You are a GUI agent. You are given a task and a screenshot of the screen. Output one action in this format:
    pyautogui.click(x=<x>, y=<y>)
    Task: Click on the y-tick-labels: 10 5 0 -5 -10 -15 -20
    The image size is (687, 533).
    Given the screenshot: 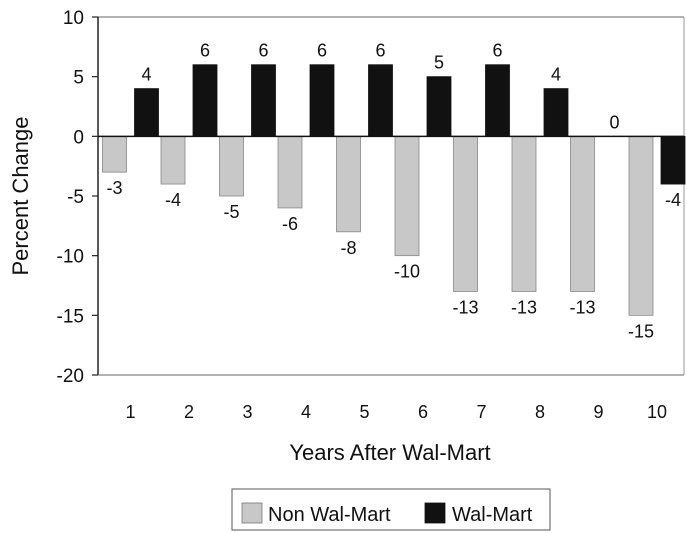 What is the action you would take?
    pyautogui.click(x=77, y=197)
    